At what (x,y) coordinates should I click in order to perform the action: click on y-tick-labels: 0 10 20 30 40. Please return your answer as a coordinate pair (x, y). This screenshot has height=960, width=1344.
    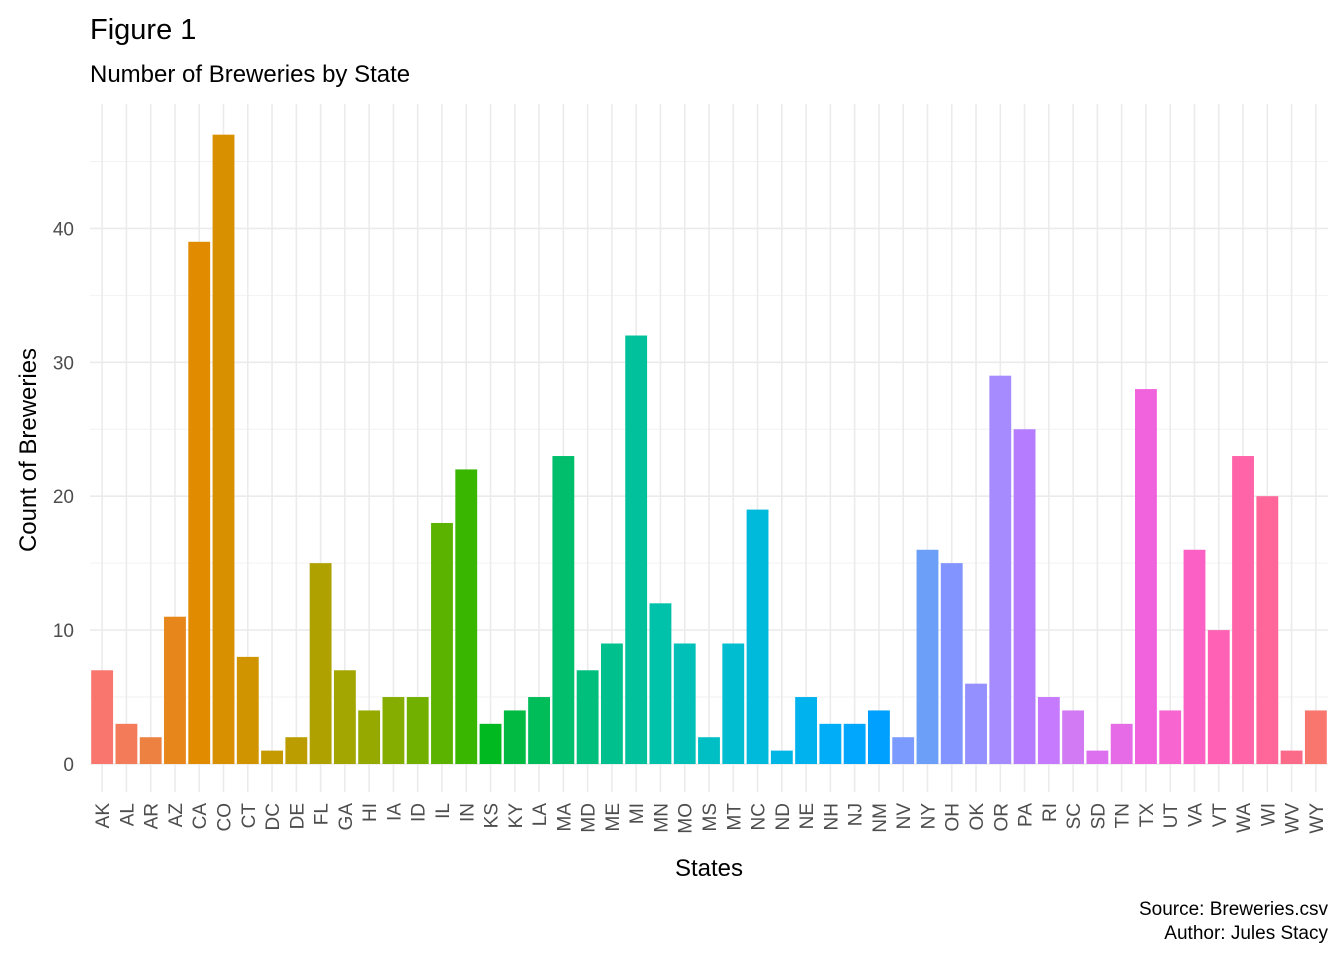
    Looking at the image, I should click on (63, 497).